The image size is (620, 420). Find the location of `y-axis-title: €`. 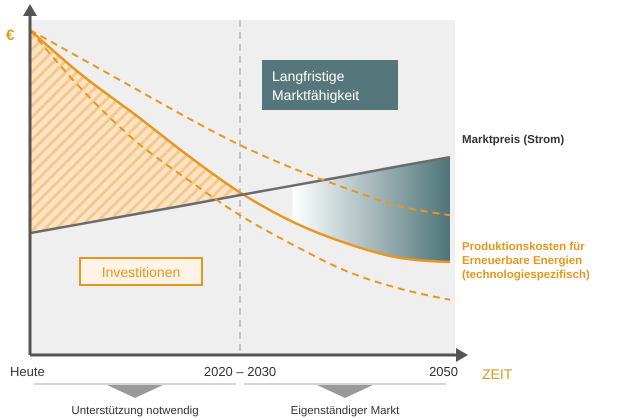

y-axis-title: € is located at coordinates (10, 35).